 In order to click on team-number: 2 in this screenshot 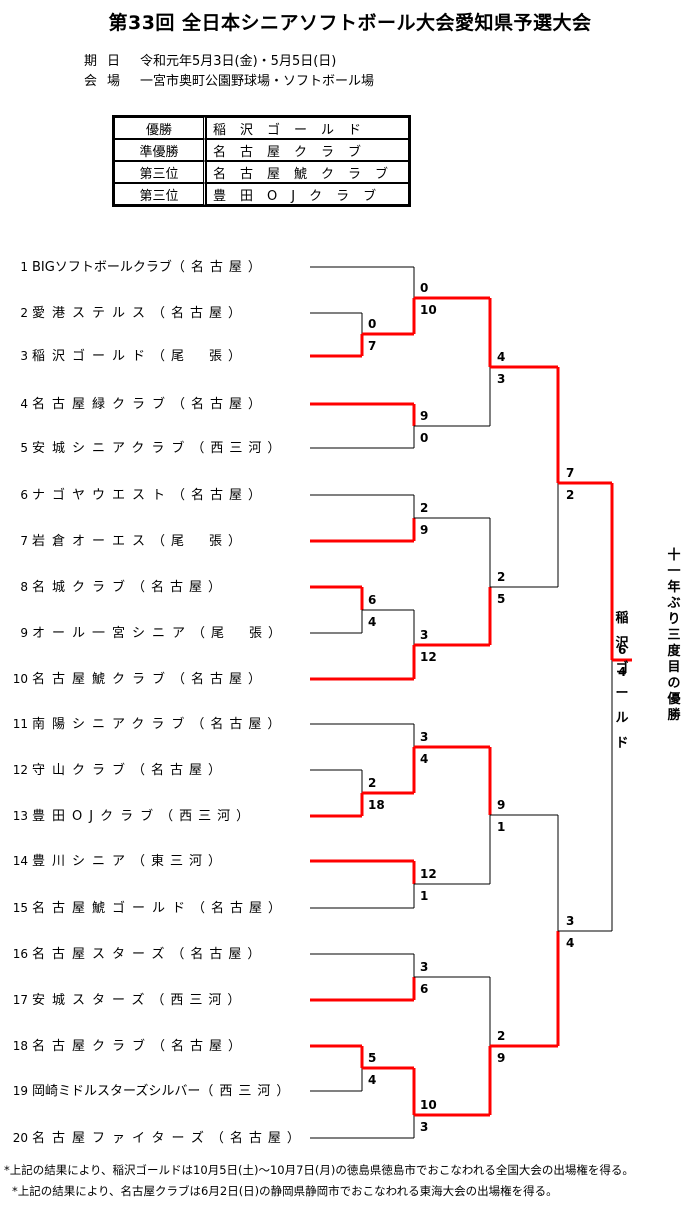, I will do `click(24, 313)`.